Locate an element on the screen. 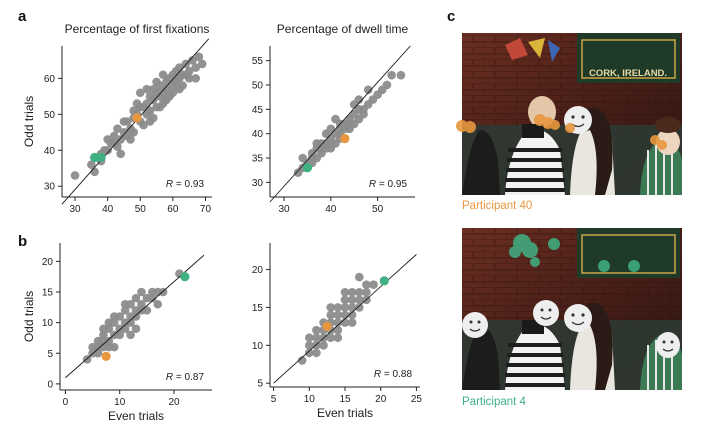  panel-letter-a: a is located at coordinates (22, 16).